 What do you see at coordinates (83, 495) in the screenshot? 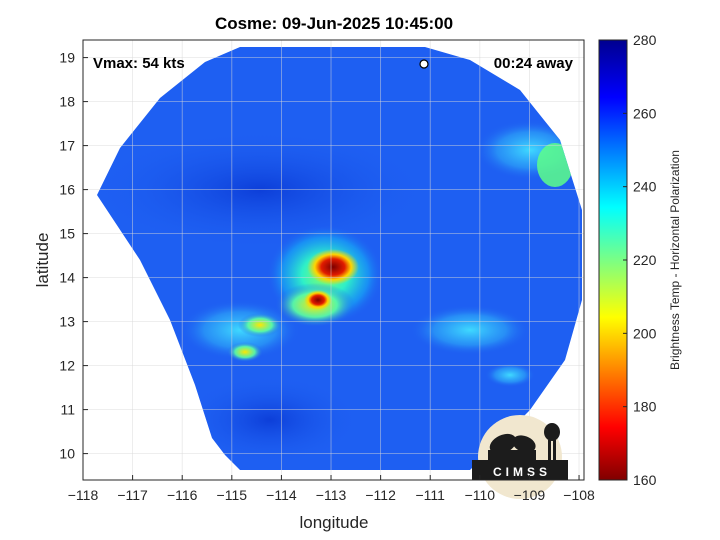
I see `x-tick-label: −118` at bounding box center [83, 495].